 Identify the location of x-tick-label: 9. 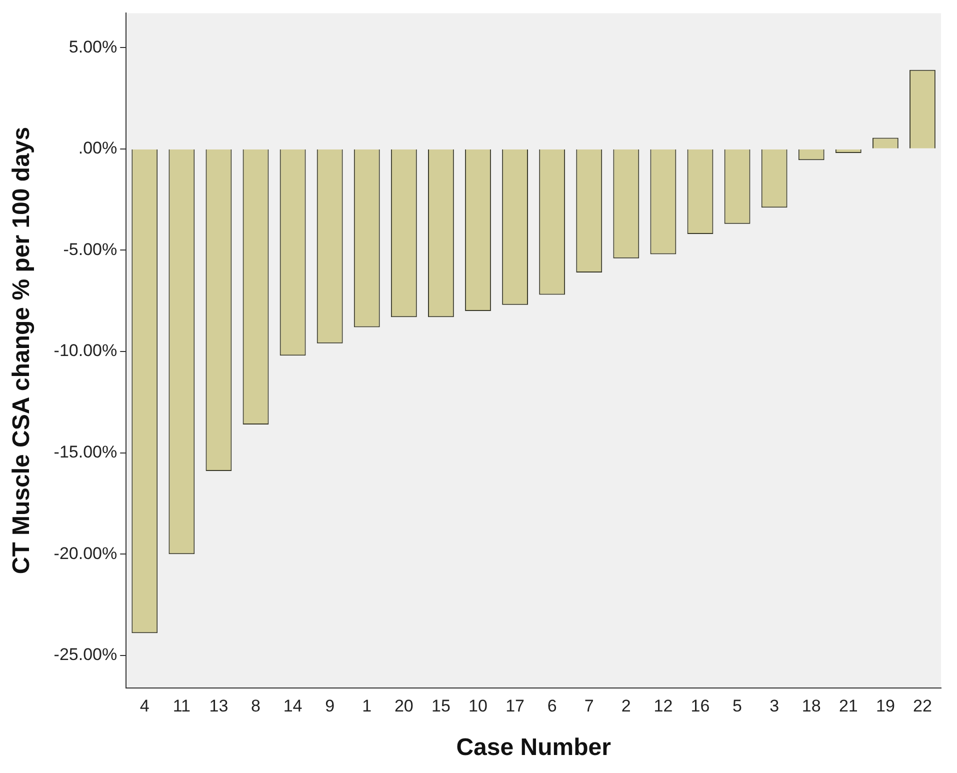
(330, 706).